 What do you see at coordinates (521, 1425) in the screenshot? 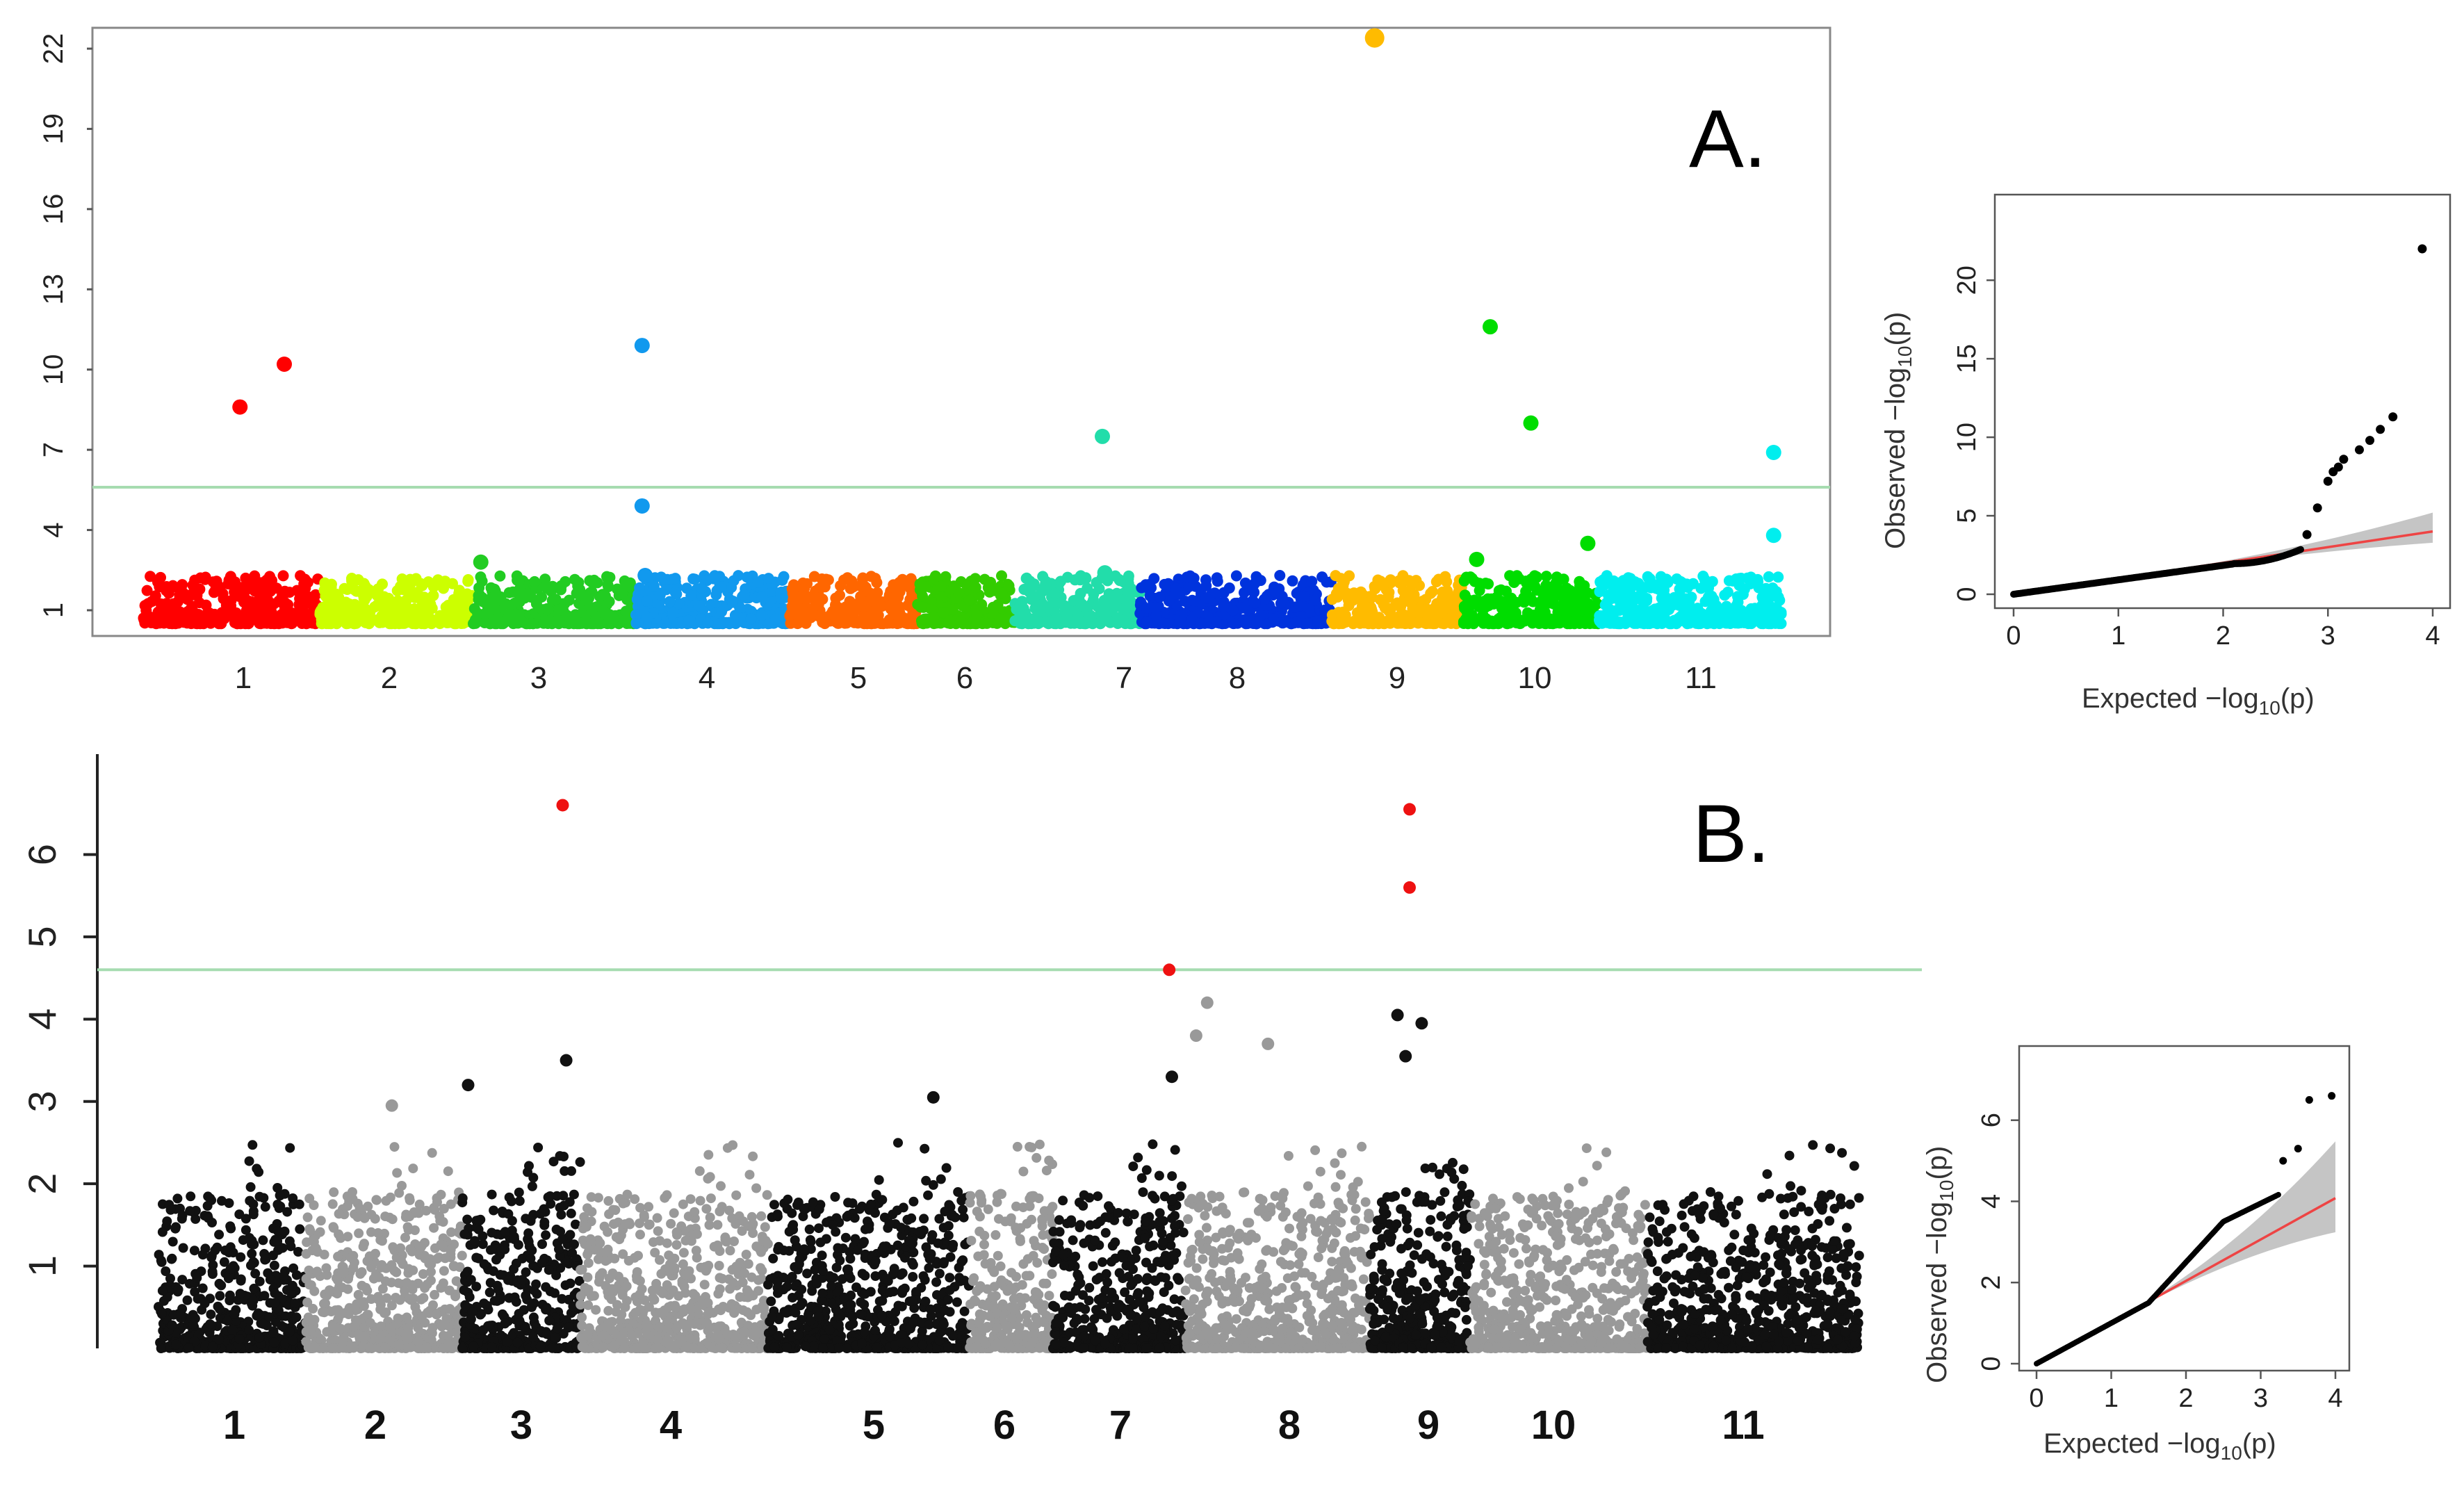
I see `chromosome-label: 3` at bounding box center [521, 1425].